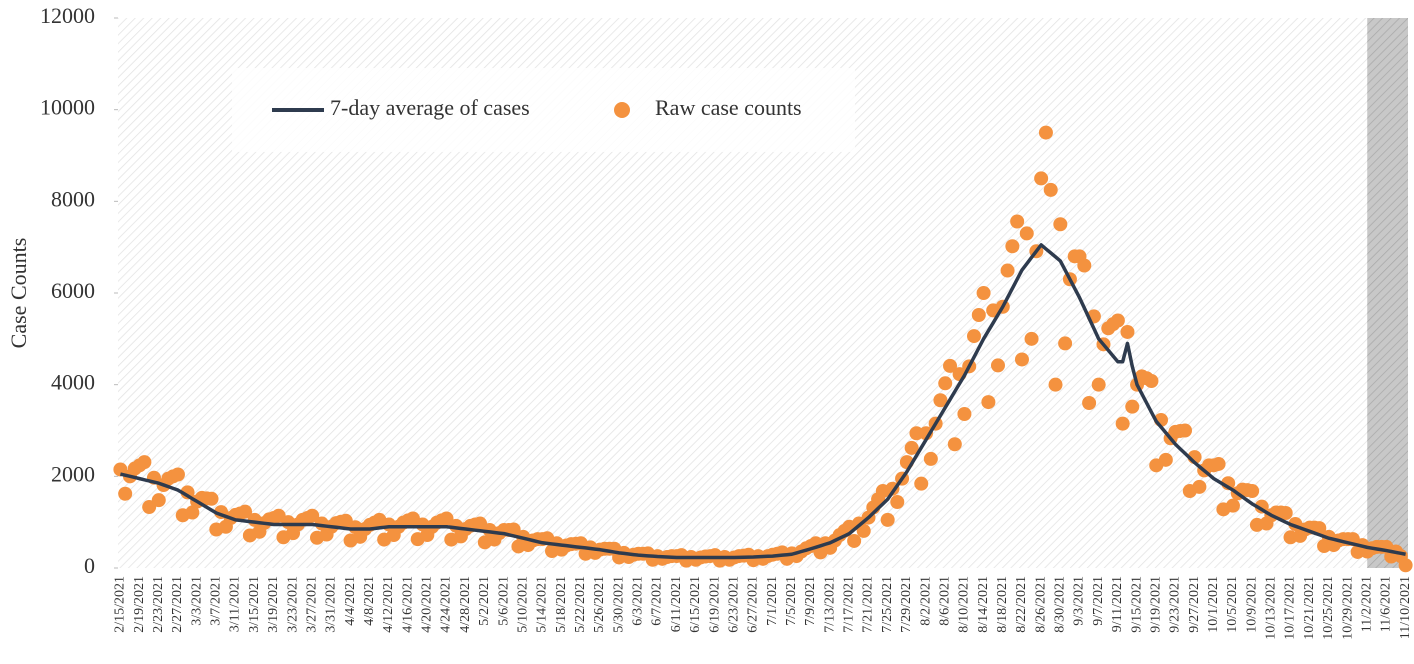 The width and height of the screenshot is (1414, 664). Describe the element at coordinates (887, 604) in the screenshot. I see `x-tick-label: 7/25/2021` at that location.